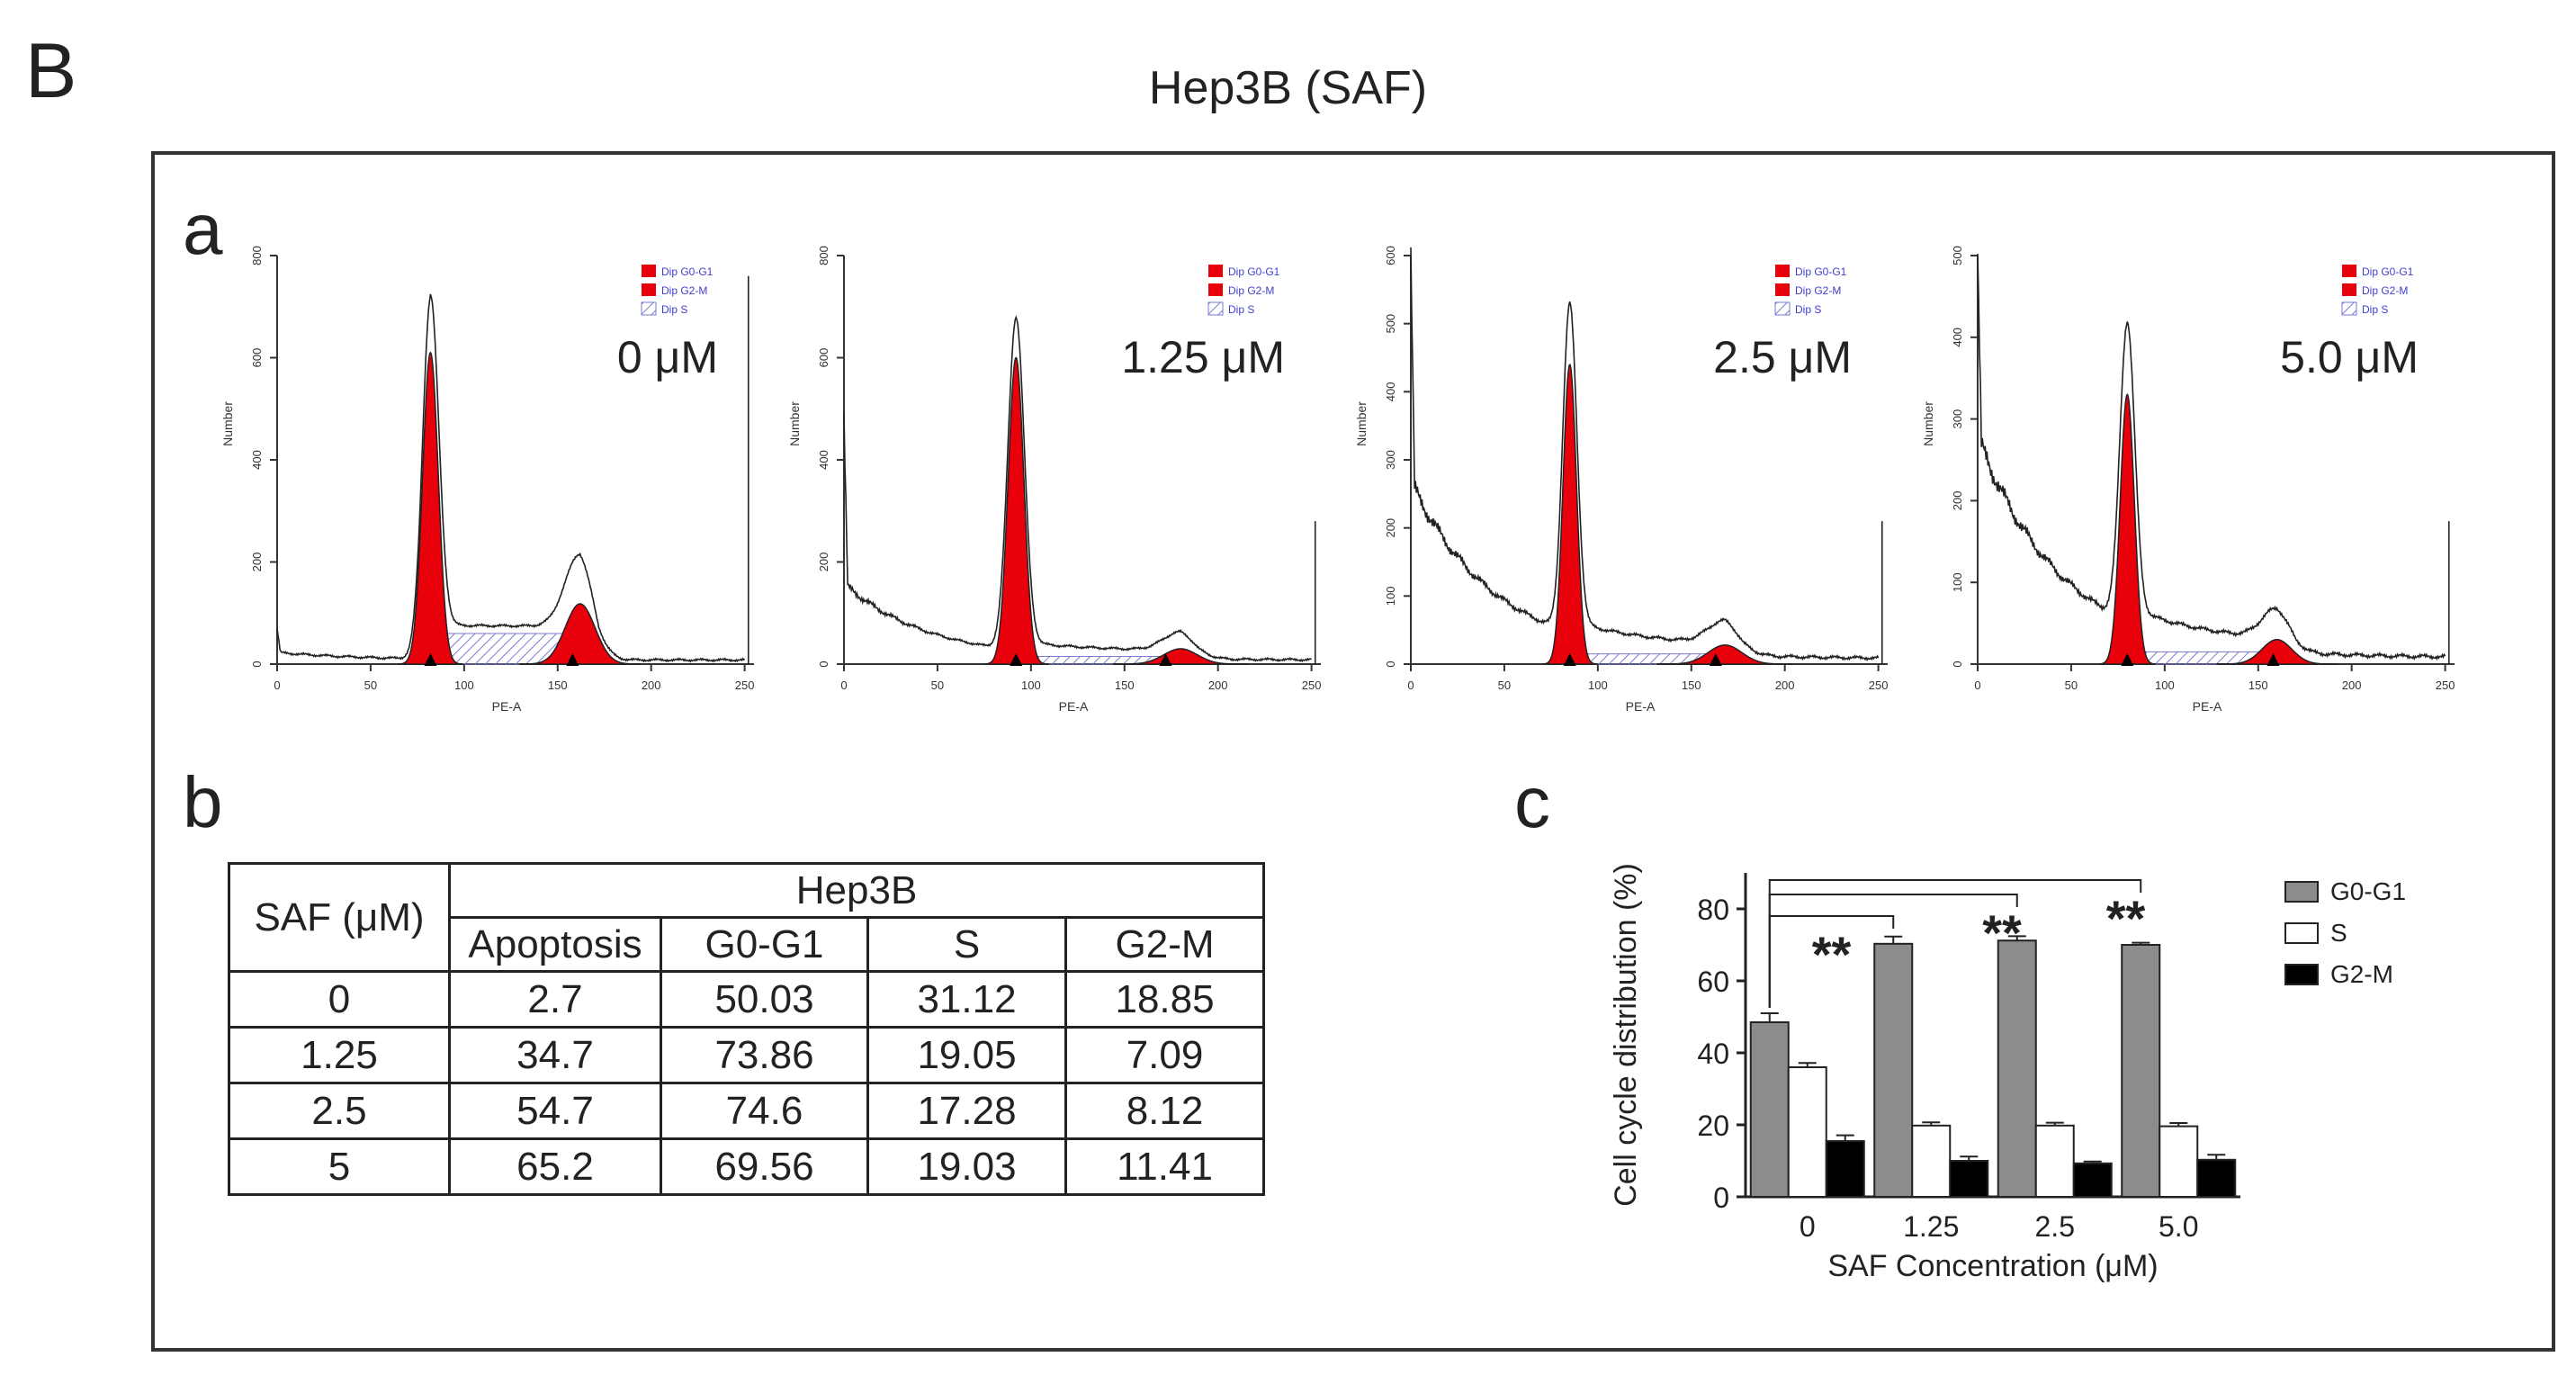  Describe the element at coordinates (2179, 1226) in the screenshot. I see `x-tick-label: 5.0` at that location.